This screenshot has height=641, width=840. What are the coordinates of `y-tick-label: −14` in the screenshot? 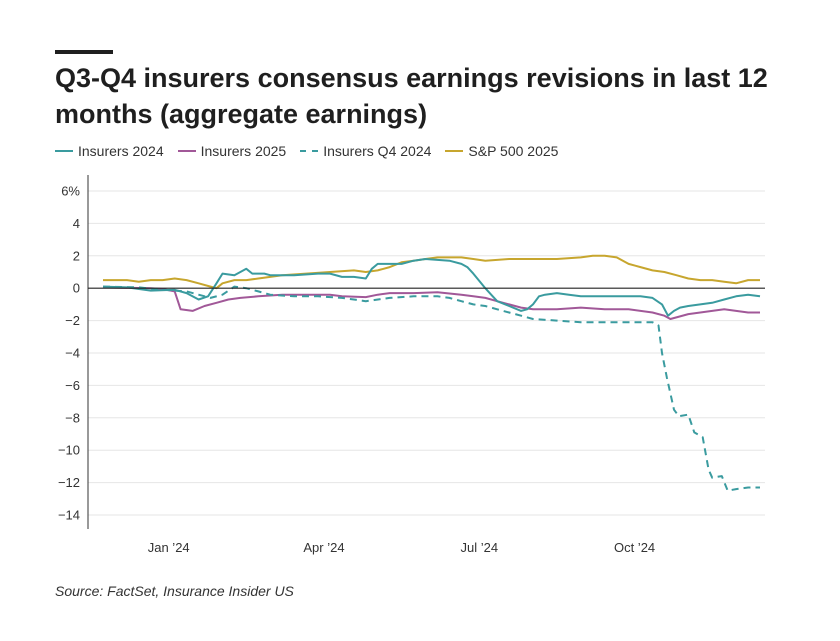 It's located at (69, 515).